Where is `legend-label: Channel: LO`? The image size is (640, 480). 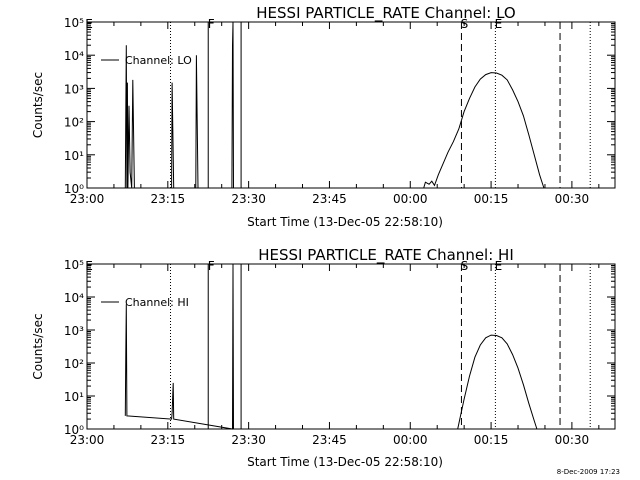
legend-label: Channel: LO is located at coordinates (158, 60).